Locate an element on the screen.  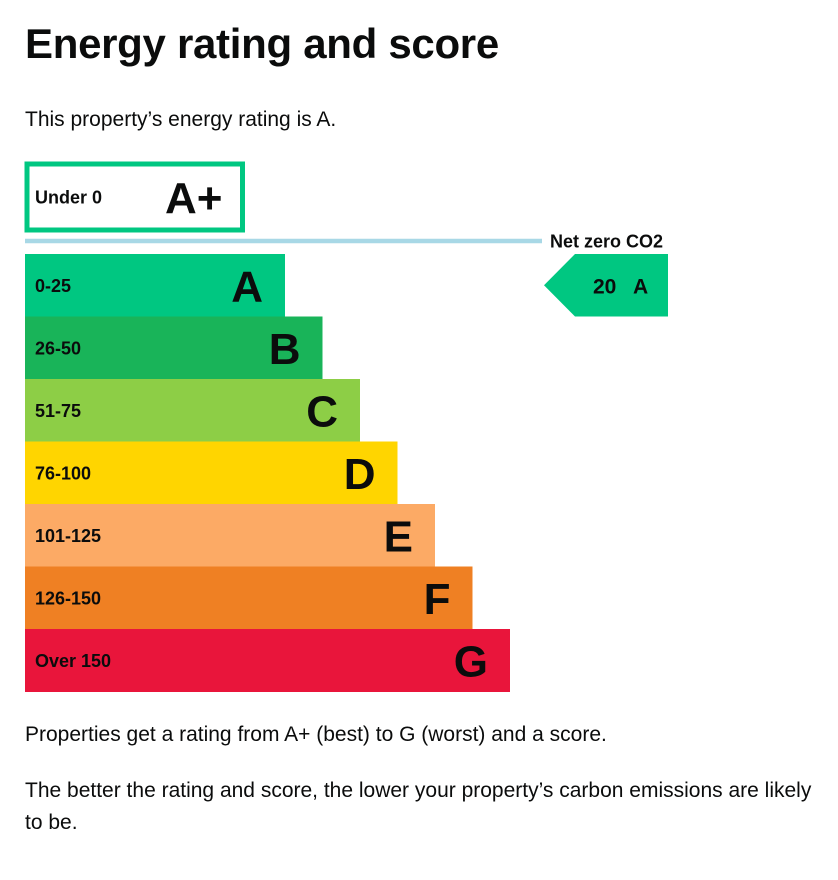
band-letter-a-plus: A+ is located at coordinates (193, 198).